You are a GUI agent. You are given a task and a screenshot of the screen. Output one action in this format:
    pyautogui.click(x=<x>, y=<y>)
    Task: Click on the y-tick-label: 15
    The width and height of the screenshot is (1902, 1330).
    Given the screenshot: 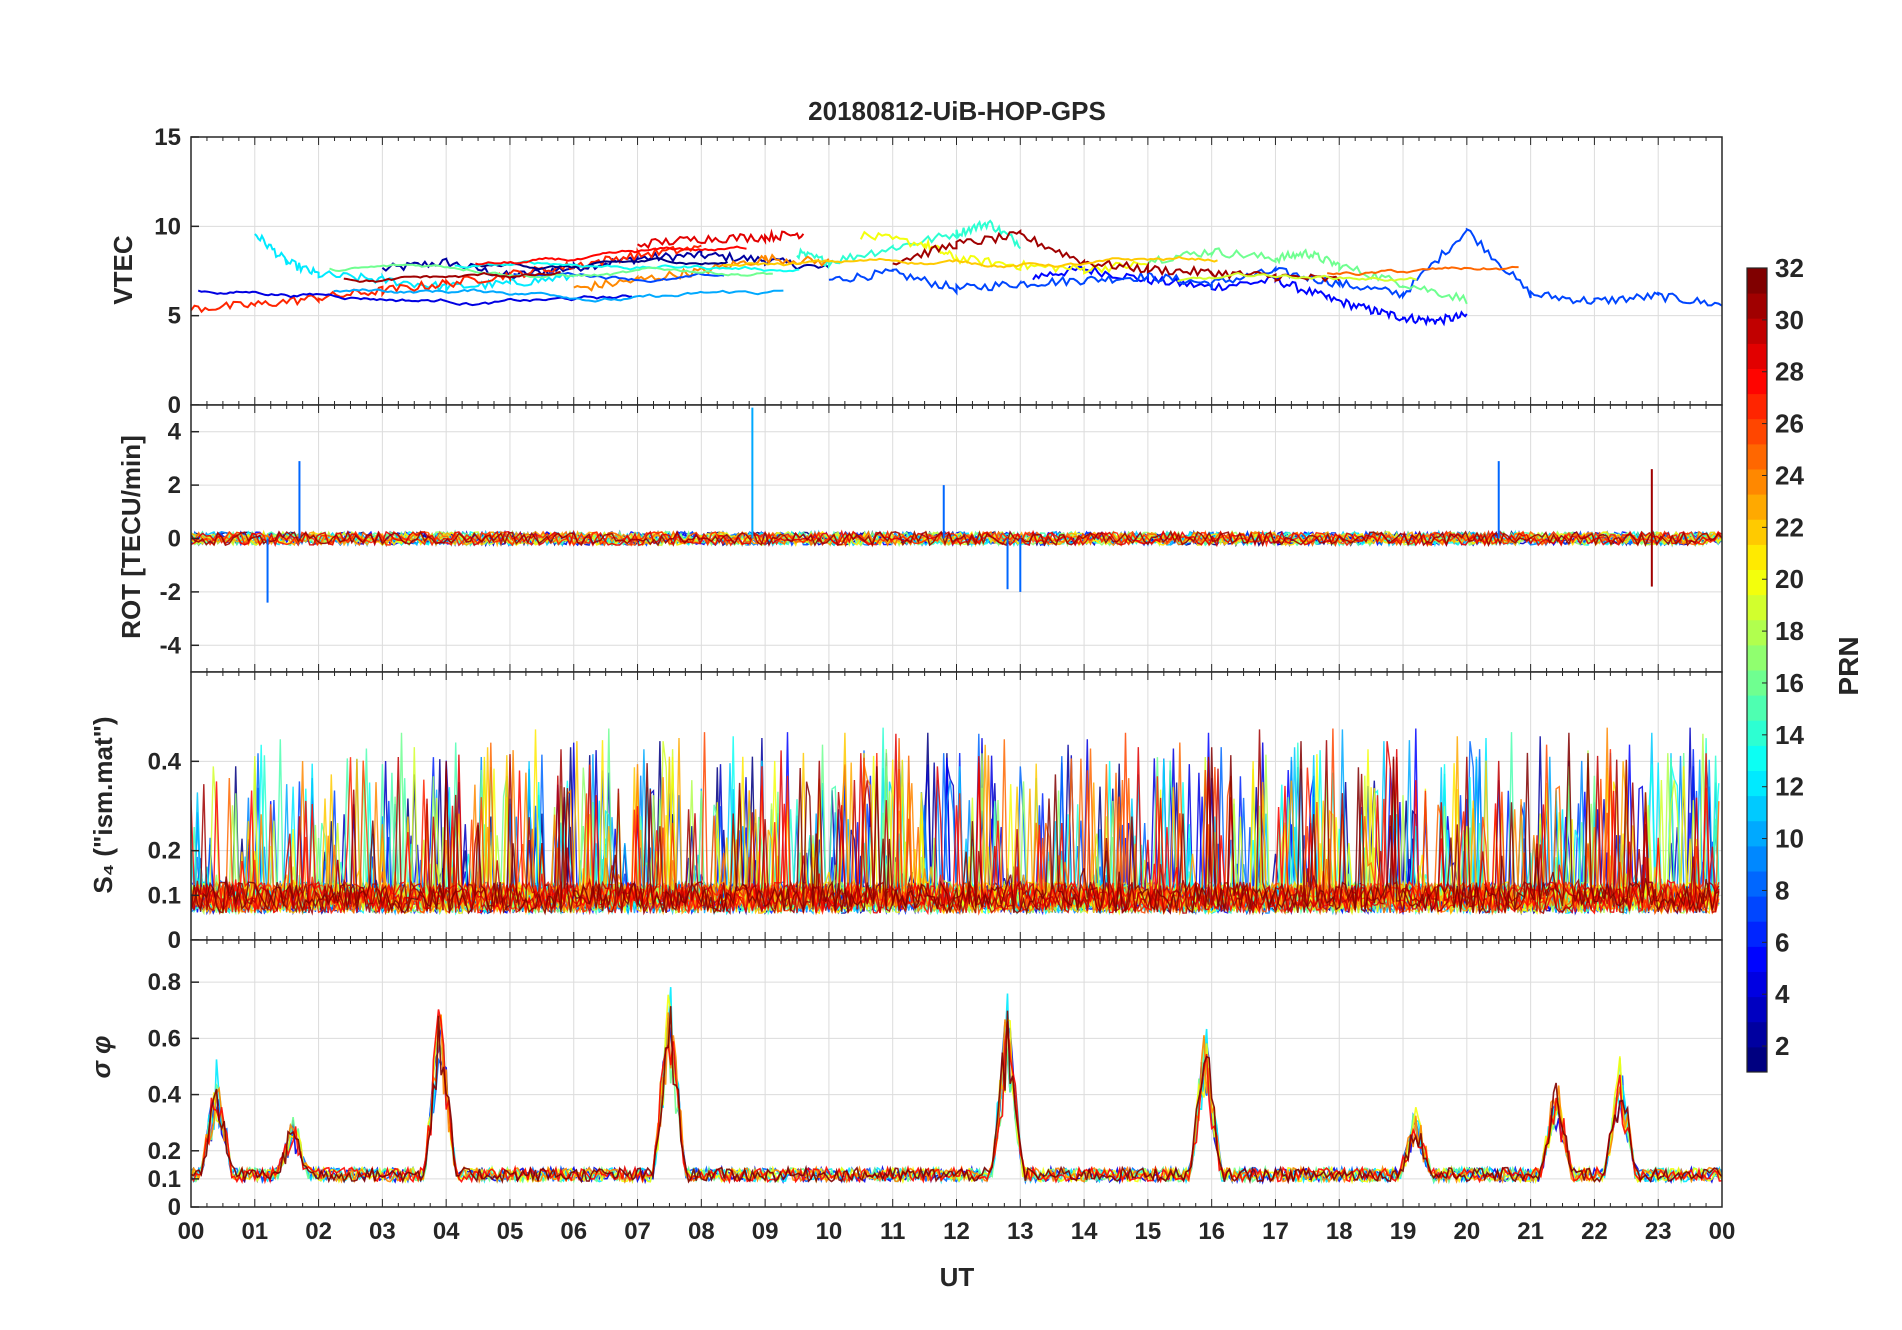 What is the action you would take?
    pyautogui.click(x=167, y=137)
    